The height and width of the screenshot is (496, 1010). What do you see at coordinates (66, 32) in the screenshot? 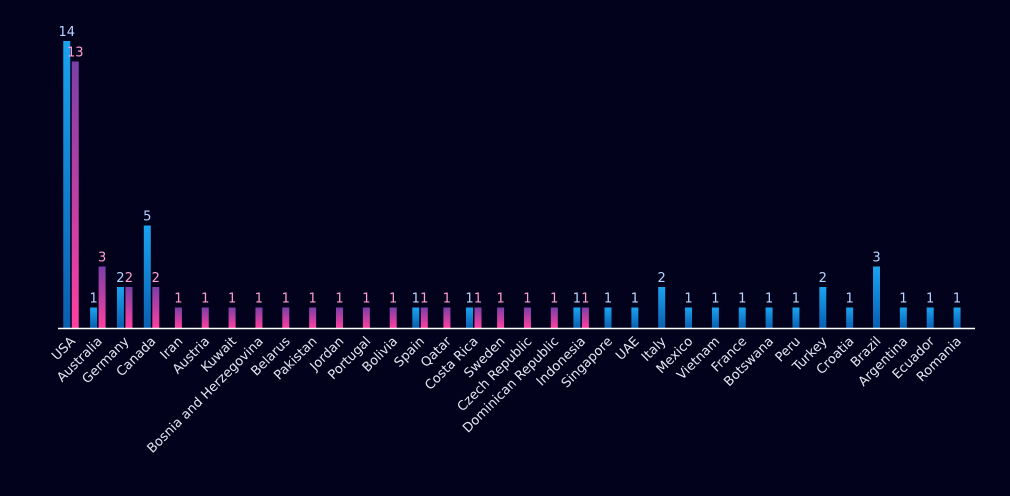
I see `value-label: 14` at bounding box center [66, 32].